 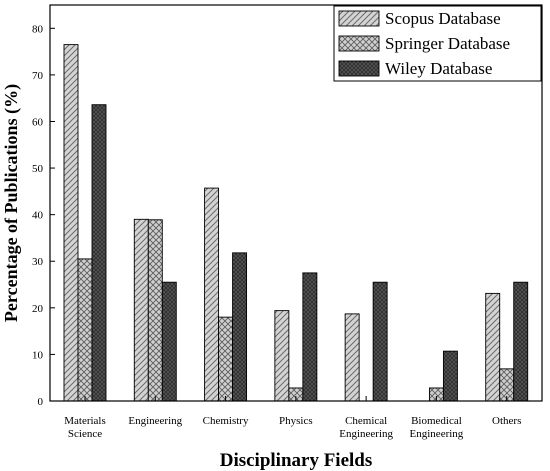 I want to click on x-tick-label: Biomedical Engineering, so click(x=437, y=427).